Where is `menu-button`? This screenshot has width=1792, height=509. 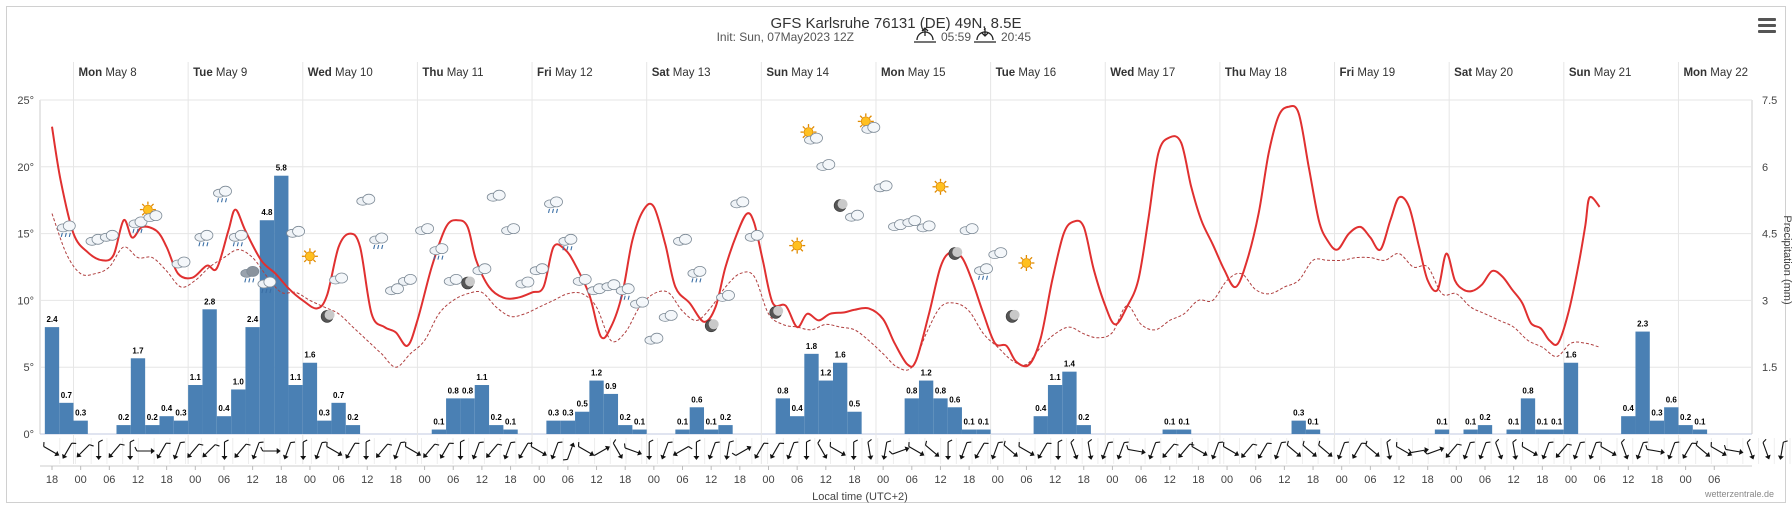
menu-button is located at coordinates (1767, 26).